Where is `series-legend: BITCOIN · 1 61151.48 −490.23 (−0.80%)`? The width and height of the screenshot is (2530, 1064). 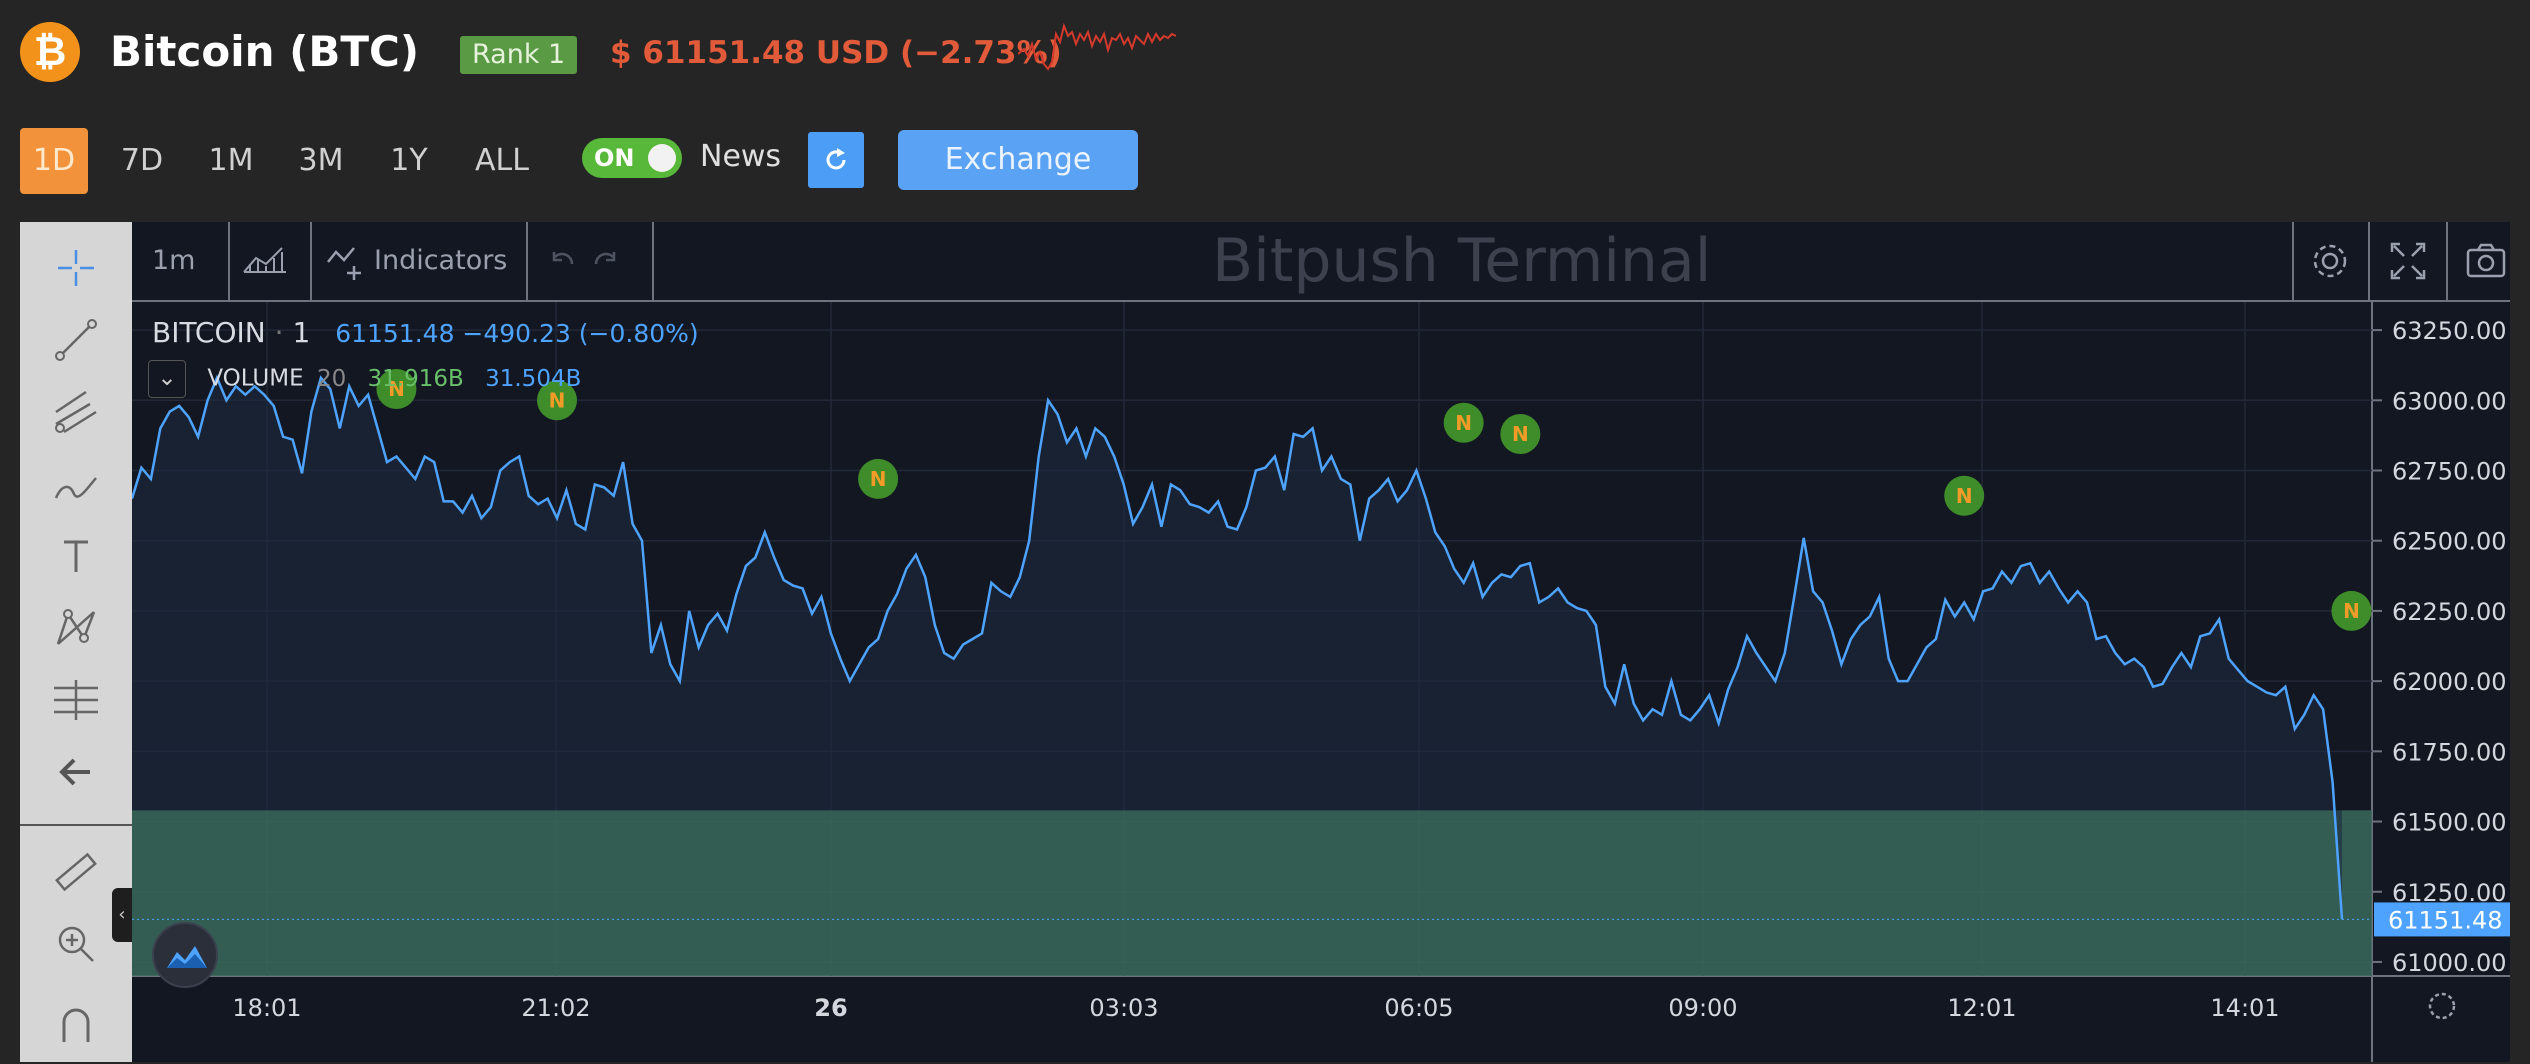 series-legend: BITCOIN · 1 61151.48 −490.23 (−0.80%) is located at coordinates (425, 332).